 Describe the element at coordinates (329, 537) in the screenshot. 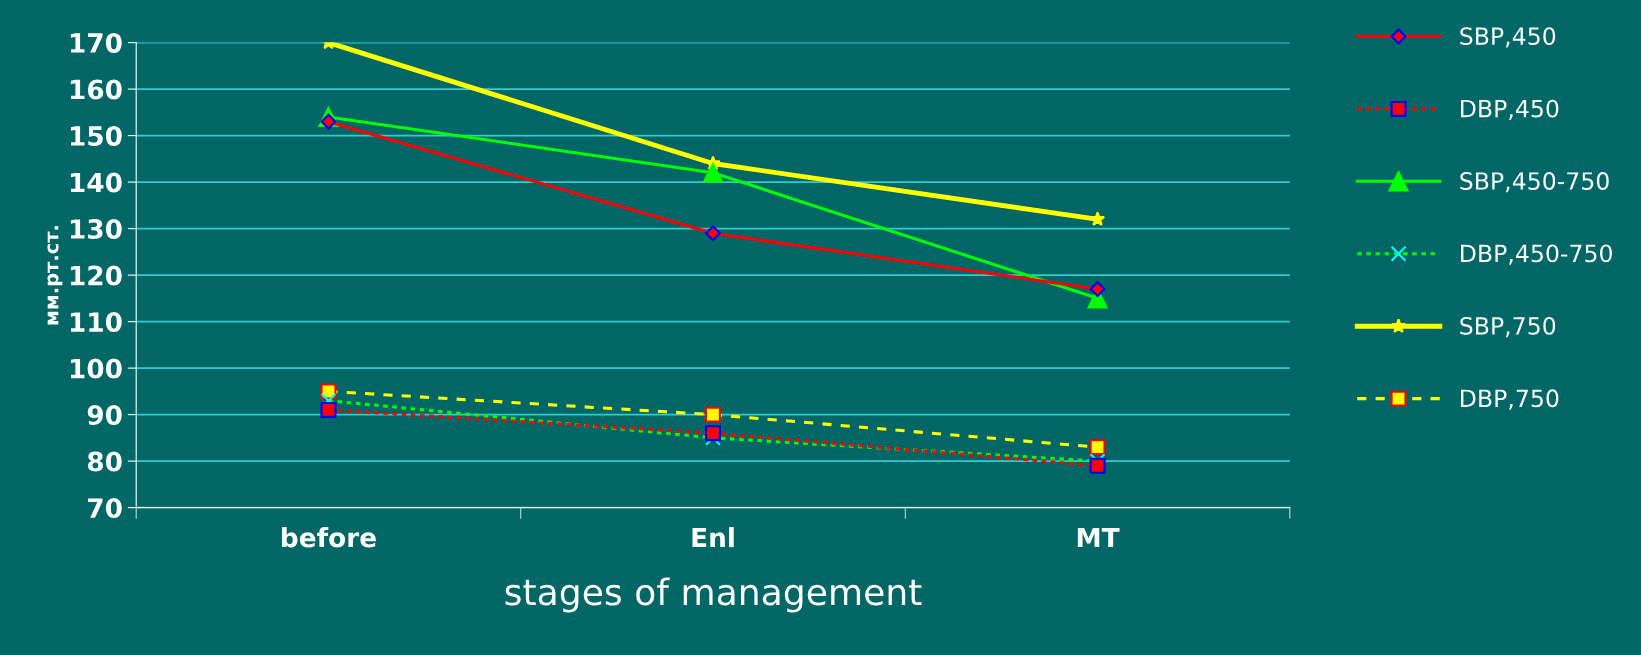

I see `x-tick-label: before` at that location.